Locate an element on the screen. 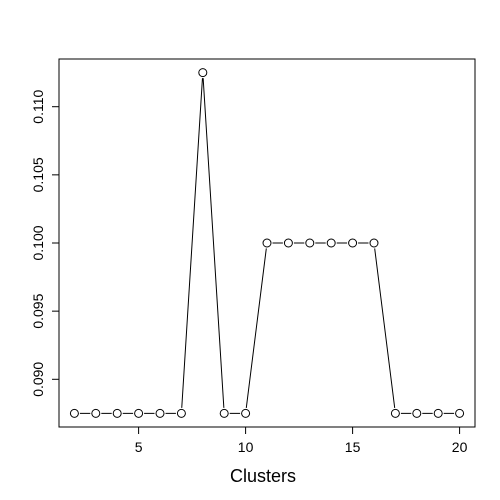  x-tick-label: 20 is located at coordinates (460, 447).